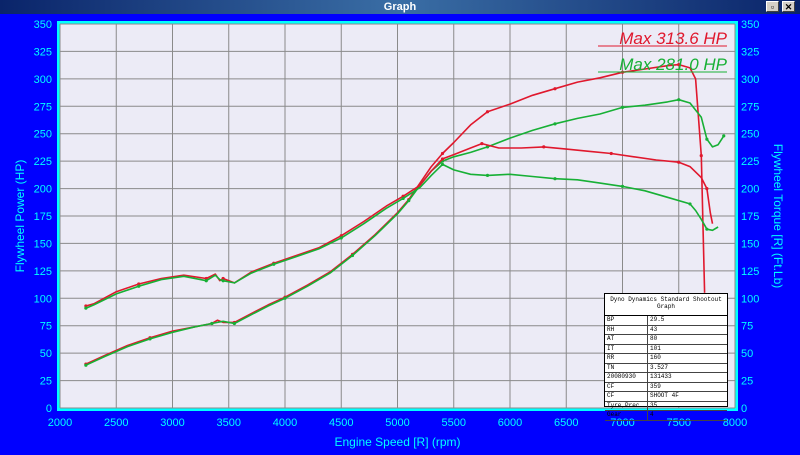 This screenshot has height=455, width=800. I want to click on y-tick-label-left: 275, so click(43, 107).